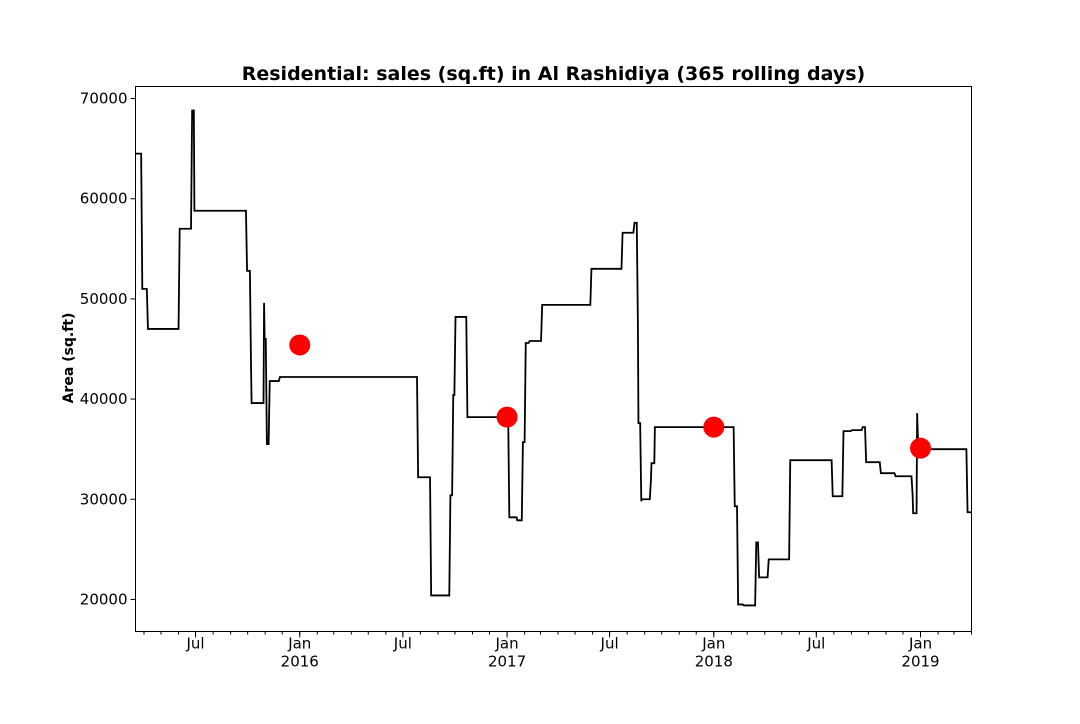 Image resolution: width=1080 pixels, height=724 pixels. Describe the element at coordinates (104, 599) in the screenshot. I see `y-tick-label: 20000` at that location.